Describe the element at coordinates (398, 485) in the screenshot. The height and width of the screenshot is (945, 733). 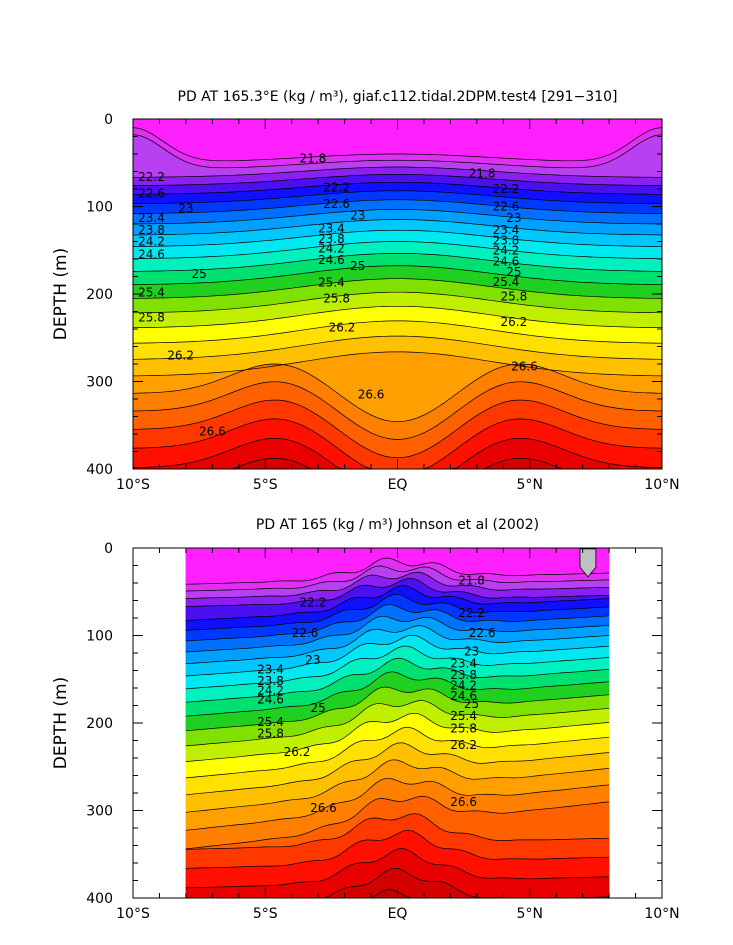
I see `x-tick-label: EQ` at that location.